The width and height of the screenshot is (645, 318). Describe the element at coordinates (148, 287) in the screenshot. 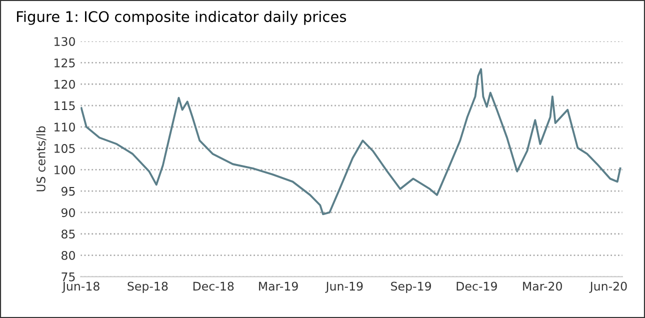

I see `x-tick-label: Sep-18` at that location.